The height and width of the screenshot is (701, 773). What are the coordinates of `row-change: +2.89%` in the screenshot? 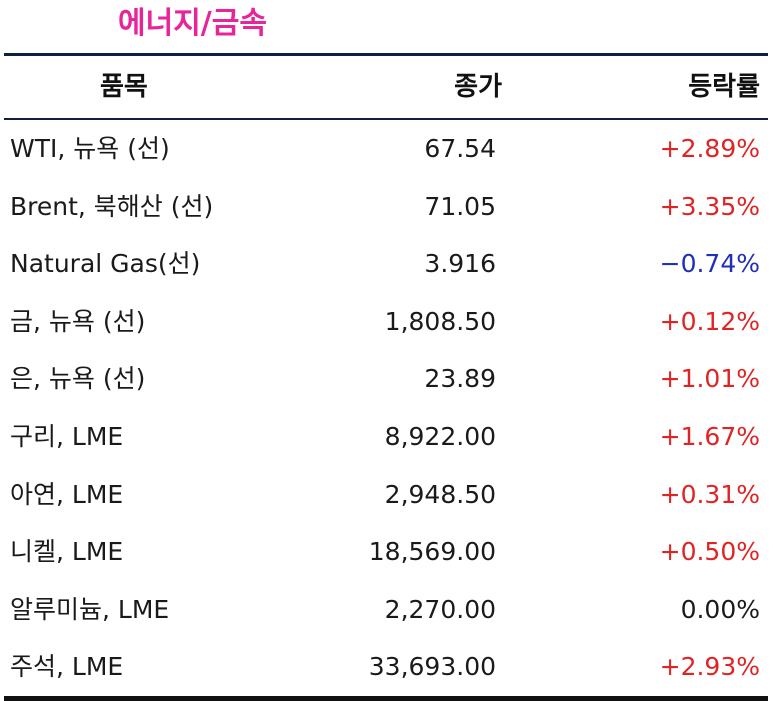 It's located at (709, 148).